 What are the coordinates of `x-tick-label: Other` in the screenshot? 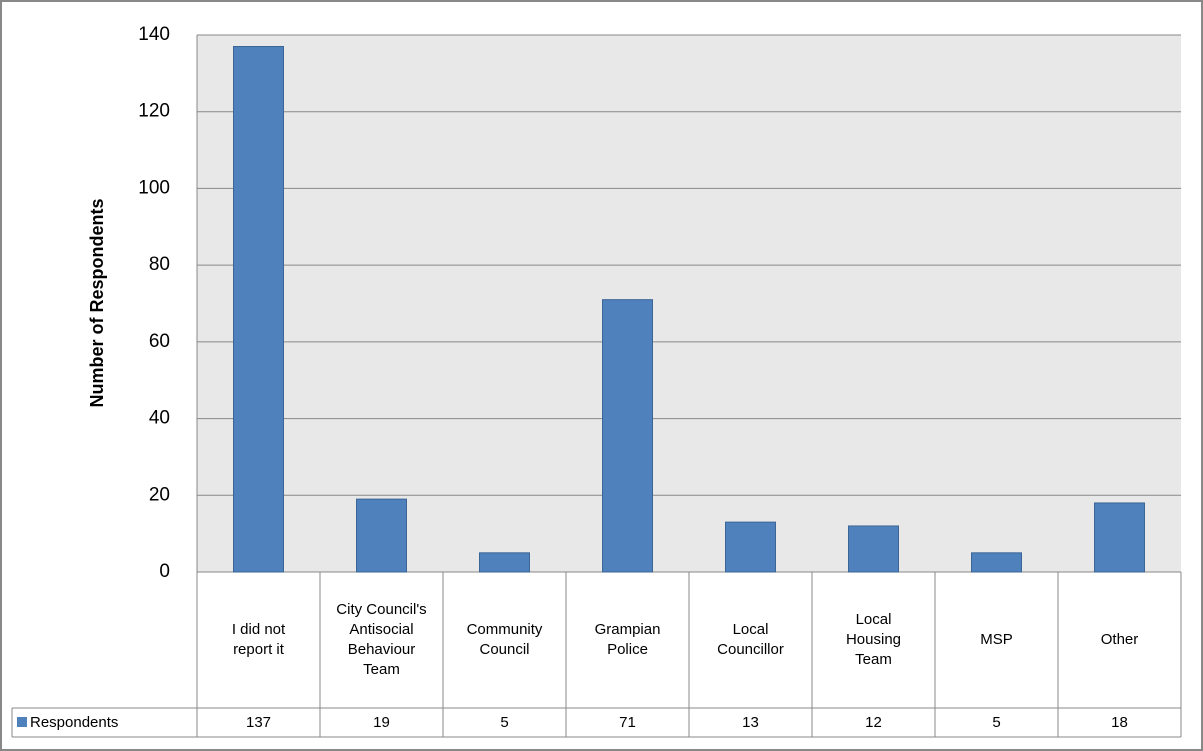 It's located at (1119, 639).